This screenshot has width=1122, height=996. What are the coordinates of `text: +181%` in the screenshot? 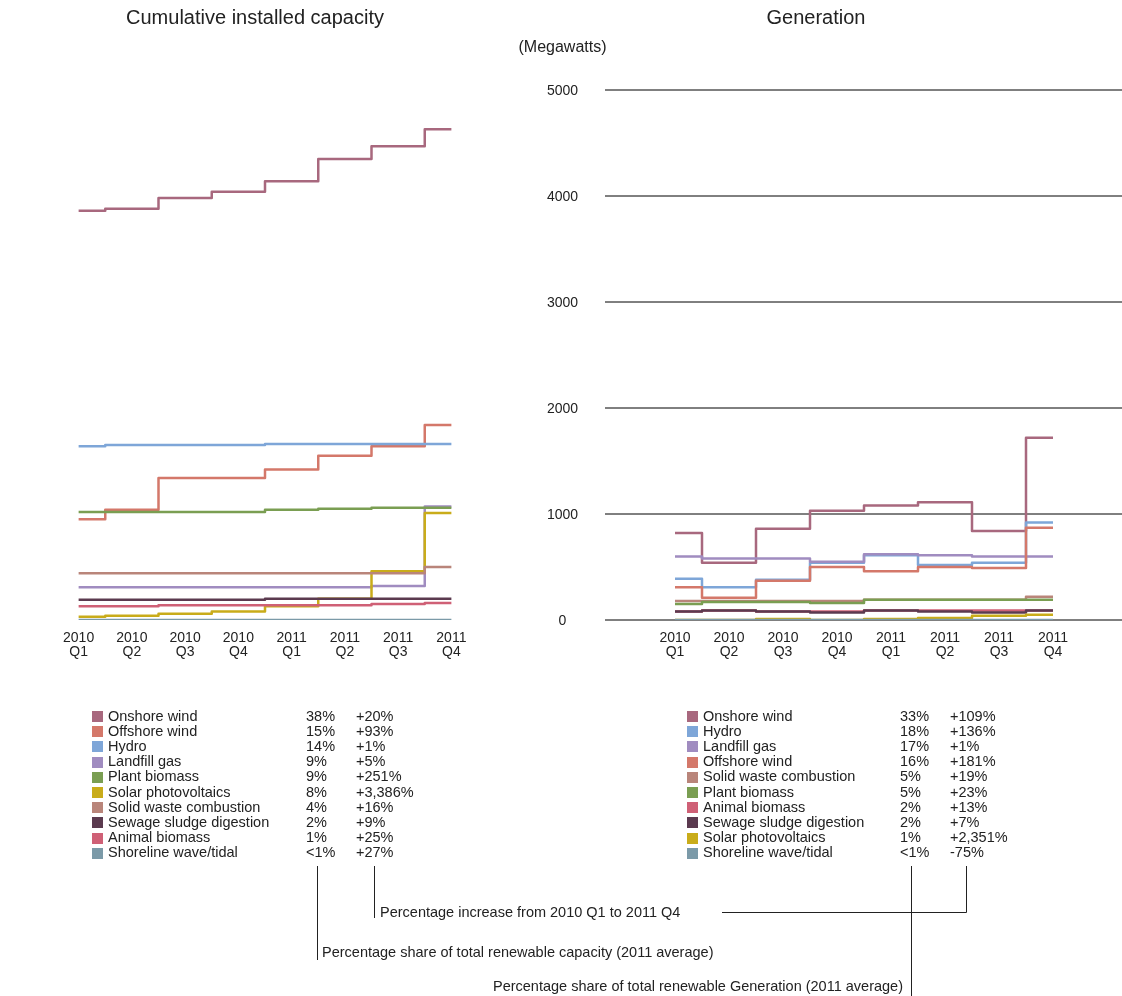 It's located at (973, 761).